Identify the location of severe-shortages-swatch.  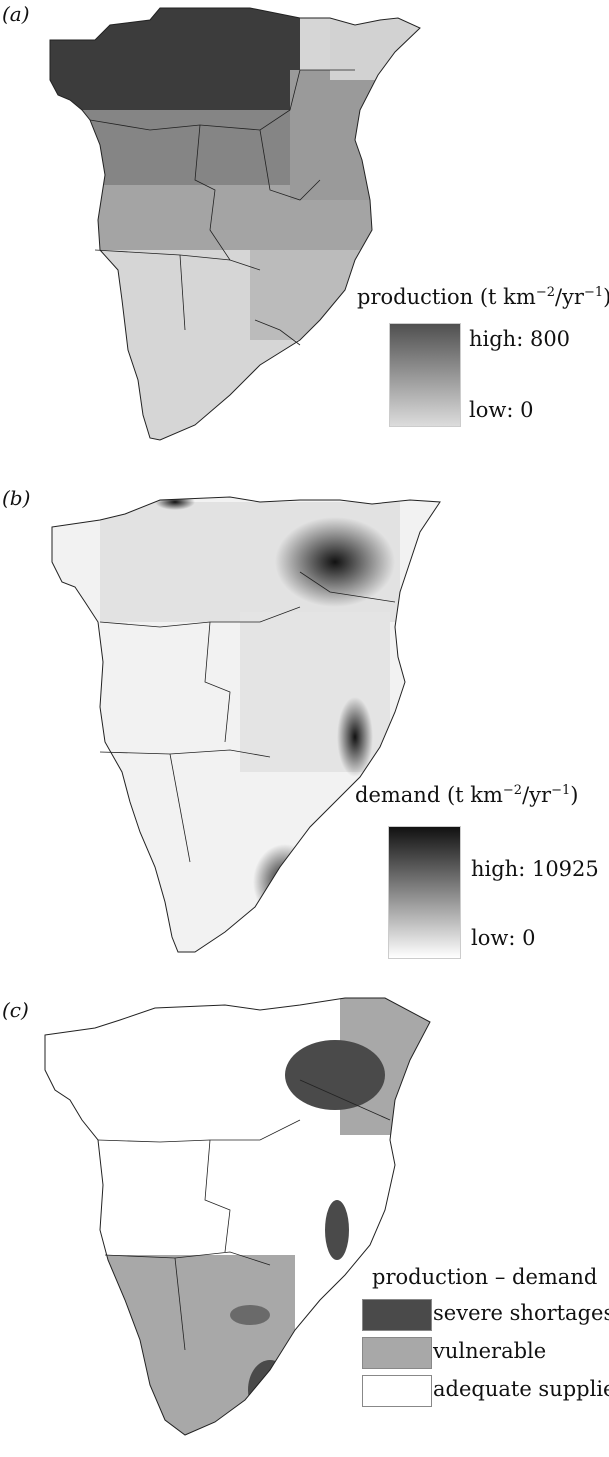
(397, 1315).